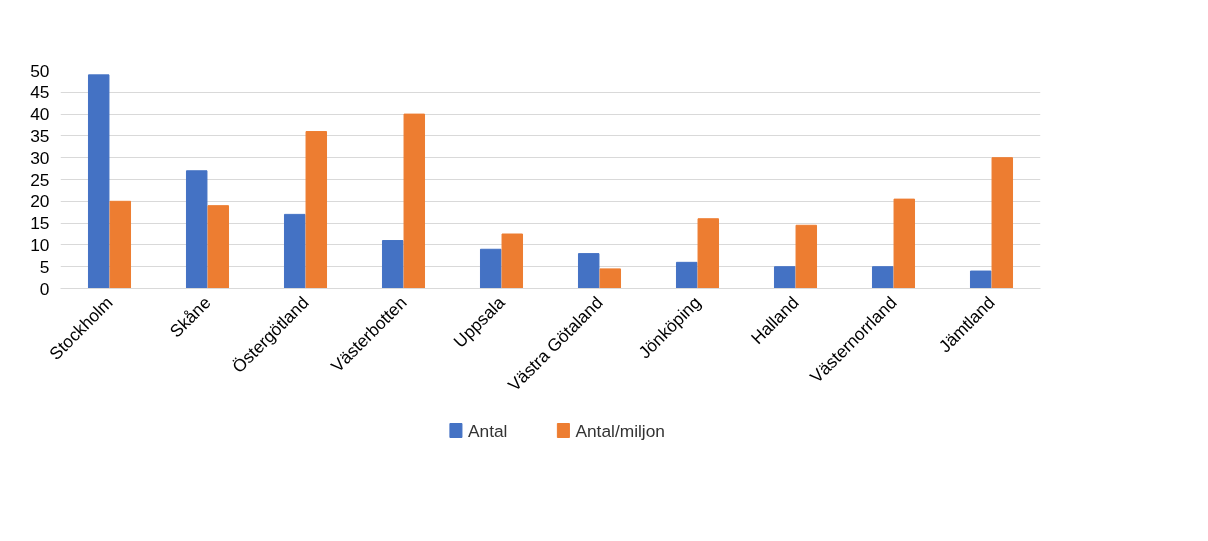 The image size is (1208, 541). I want to click on y-tick-label: 45, so click(40, 92).